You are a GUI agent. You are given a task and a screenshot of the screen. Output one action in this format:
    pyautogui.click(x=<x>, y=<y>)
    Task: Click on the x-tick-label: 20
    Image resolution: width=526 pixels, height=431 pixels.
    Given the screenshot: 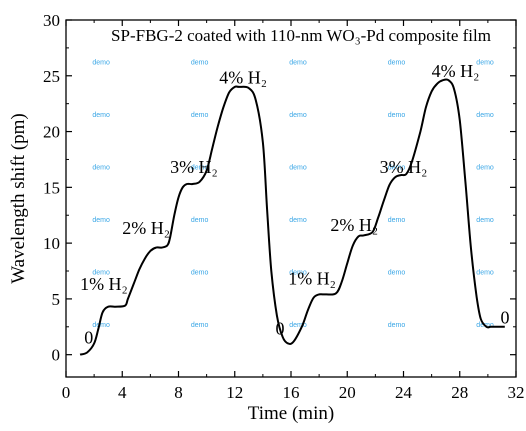 What is the action you would take?
    pyautogui.click(x=347, y=392)
    